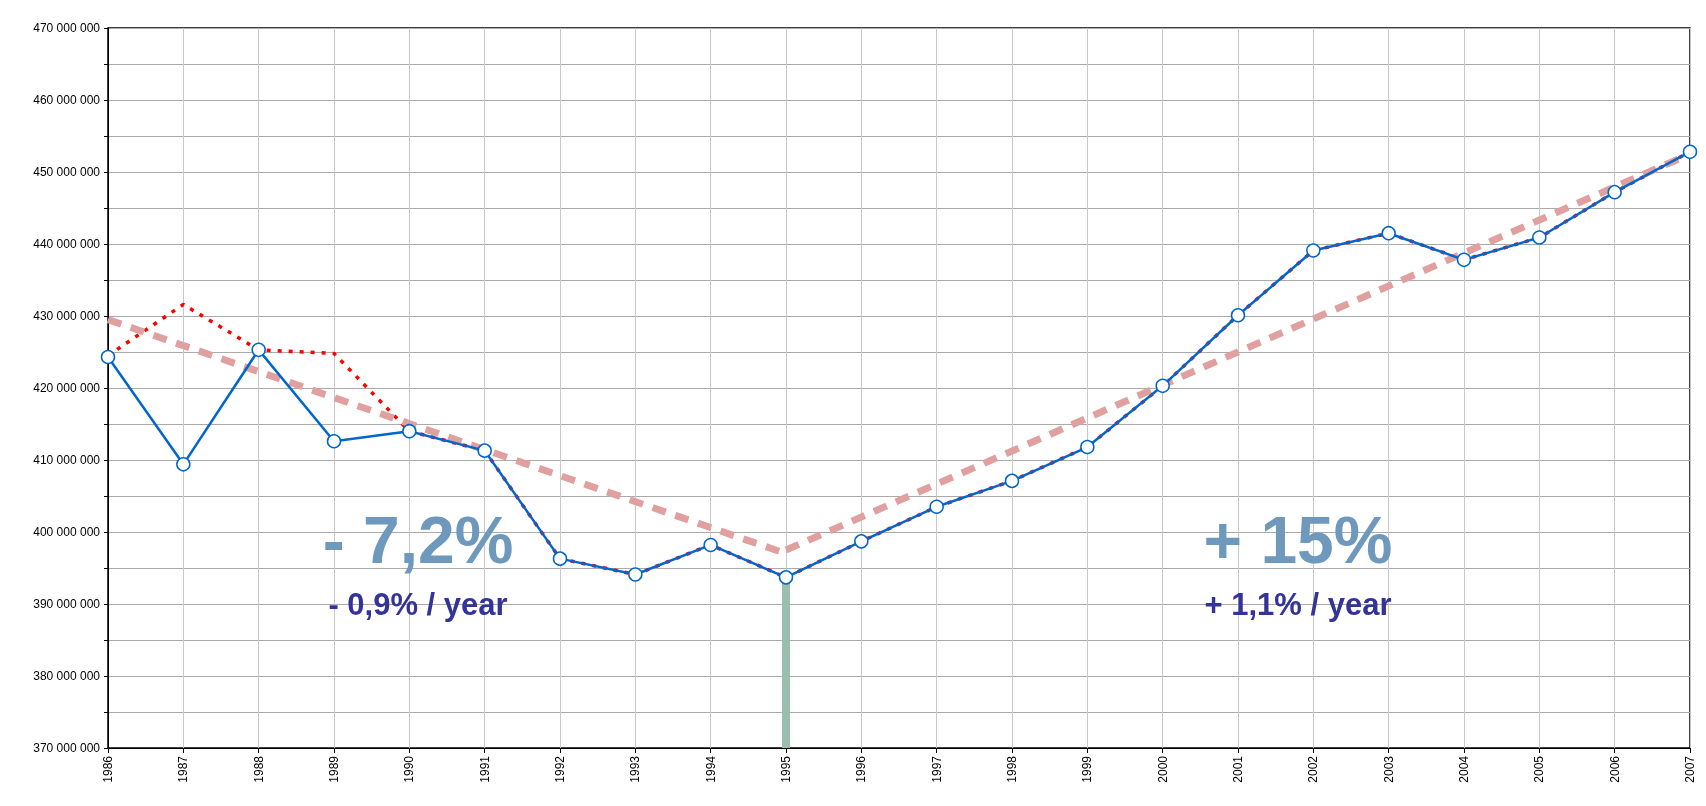 The image size is (1706, 806). I want to click on y-tick-label: 380 000 000, so click(67, 676).